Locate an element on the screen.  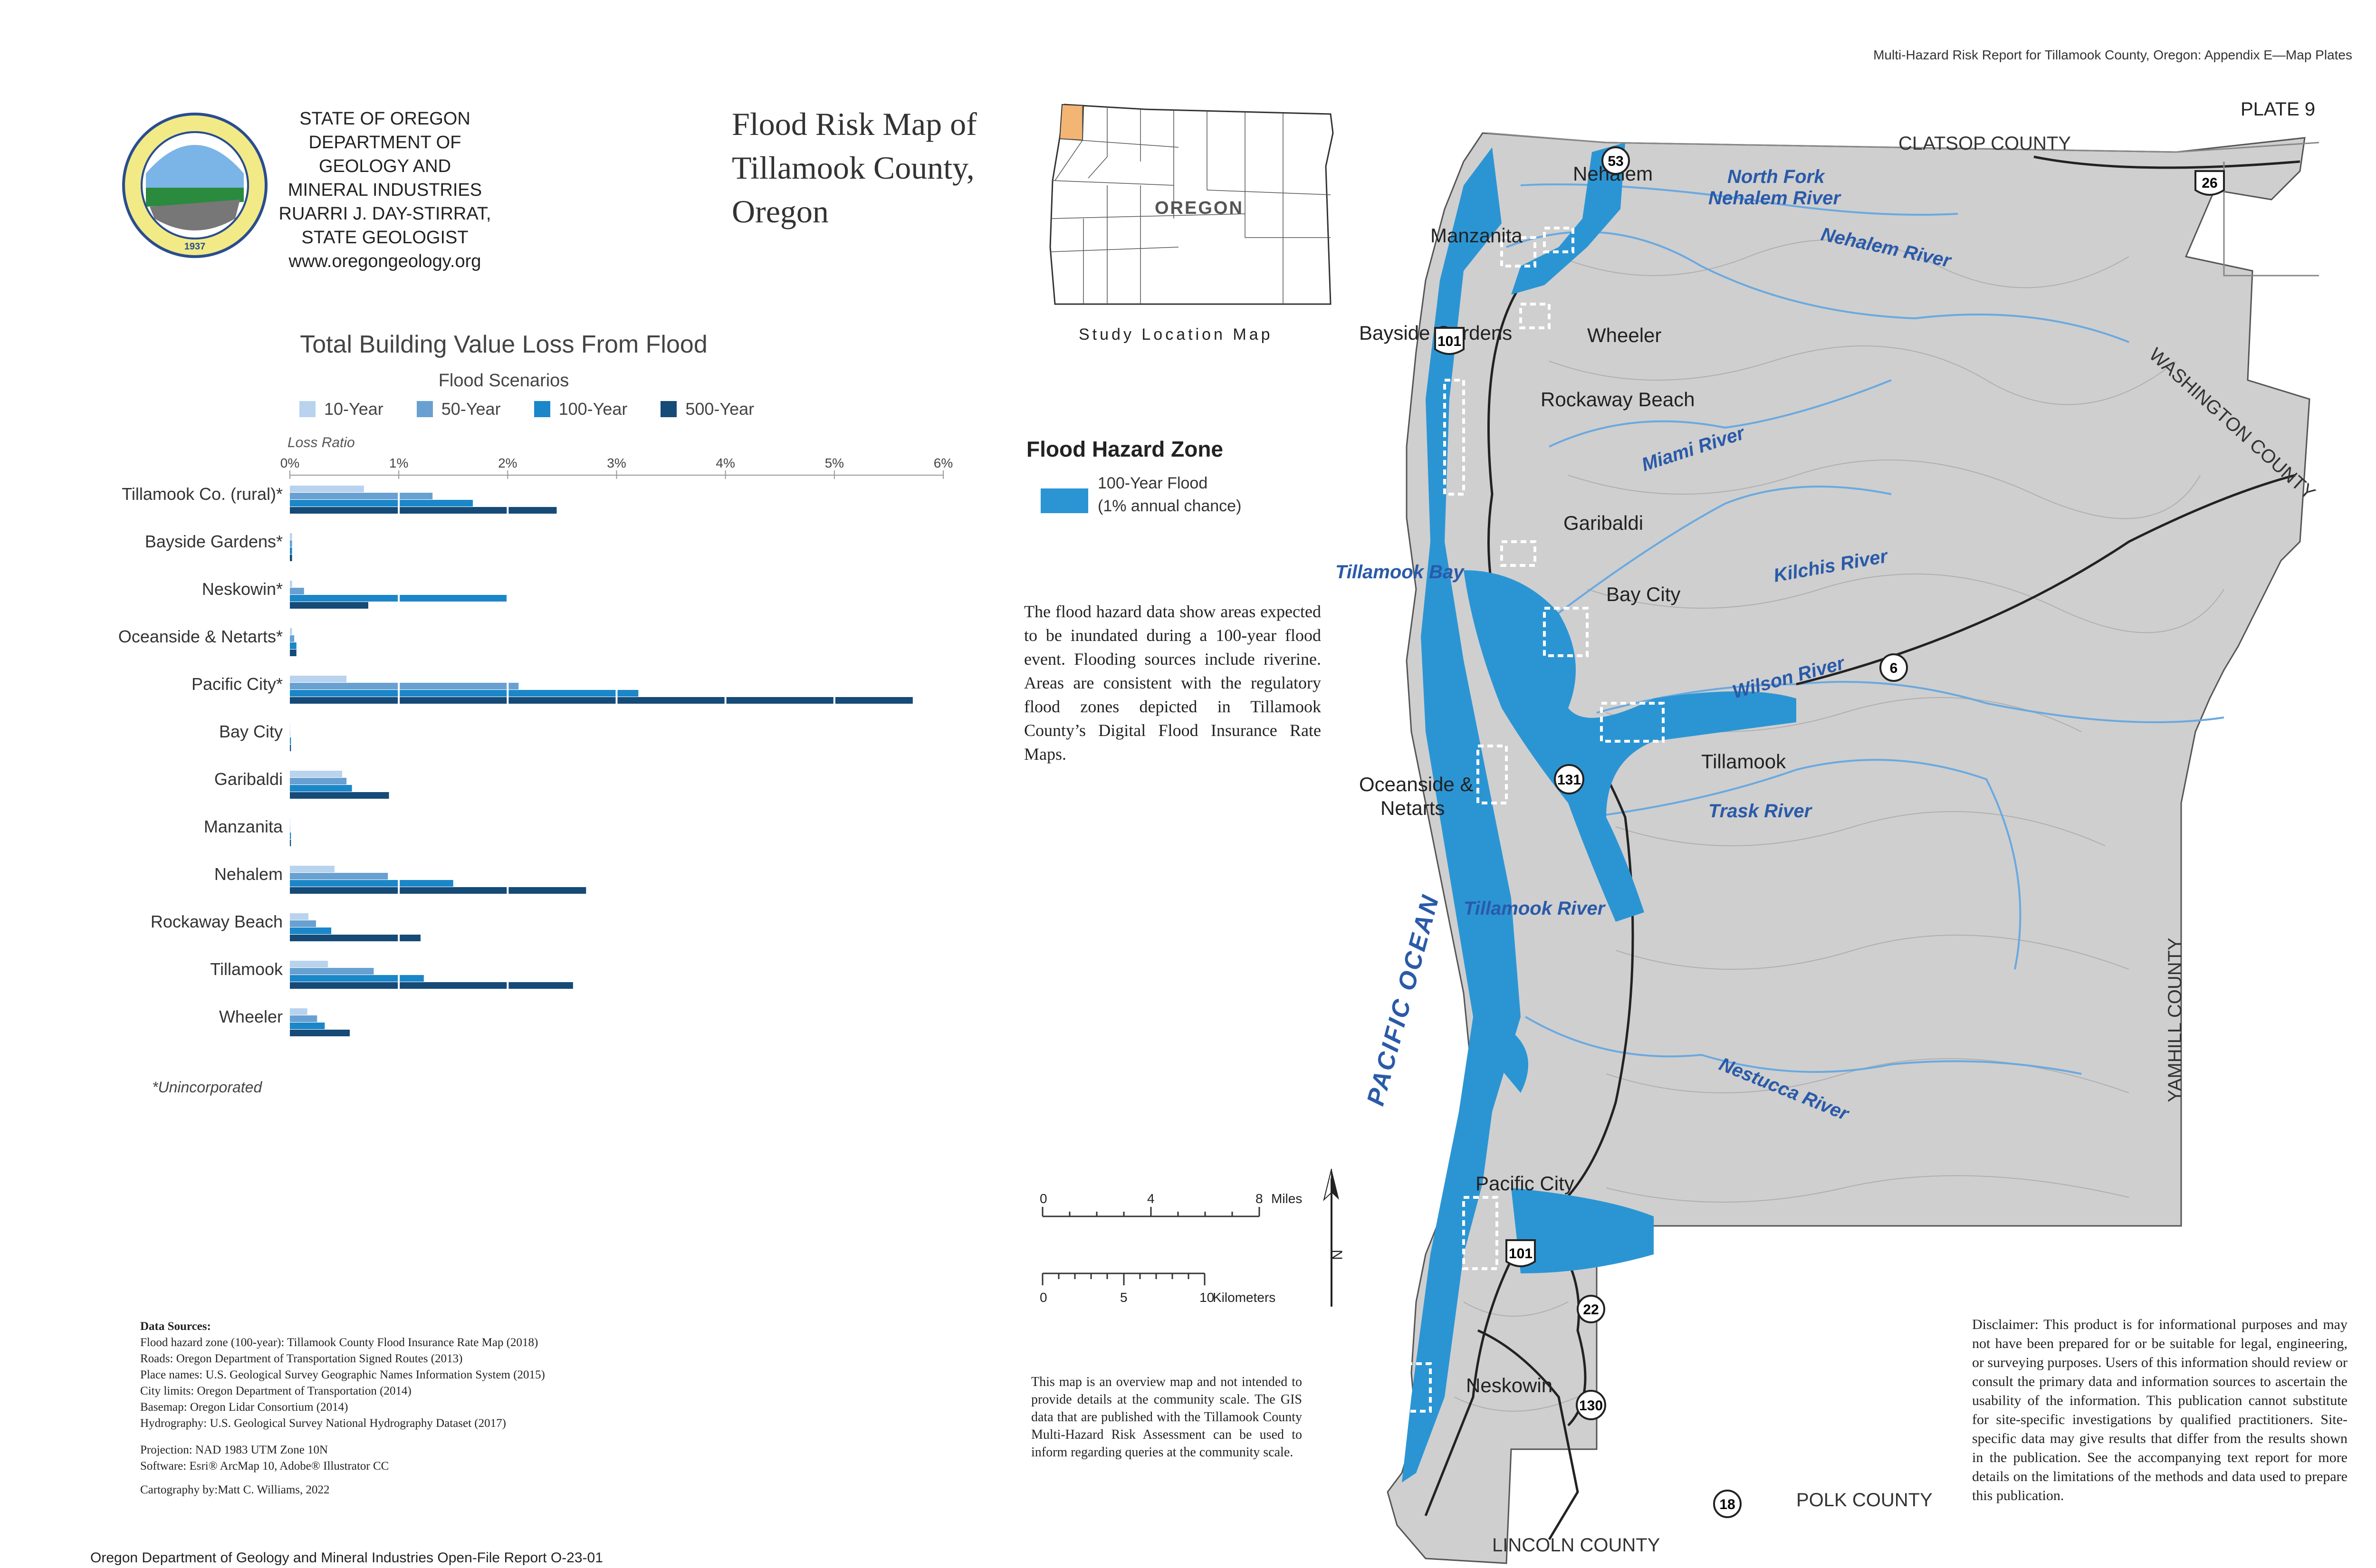
agency-website: www.oregongeology.org is located at coordinates (384, 261).